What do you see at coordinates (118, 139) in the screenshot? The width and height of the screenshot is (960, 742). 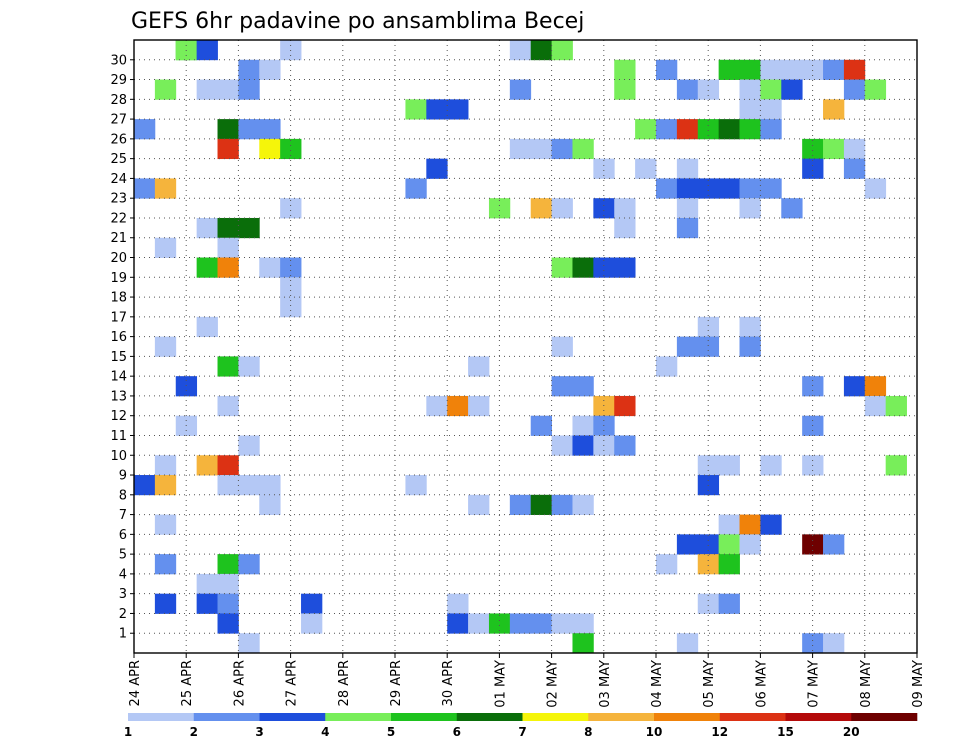 I see `y-tick-label: 26` at bounding box center [118, 139].